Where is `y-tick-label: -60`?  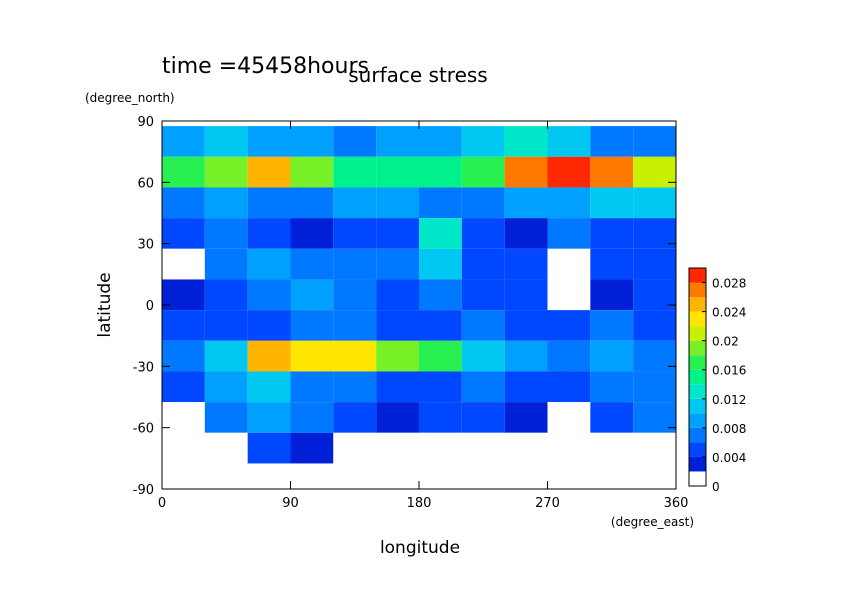
y-tick-label: -60 is located at coordinates (143, 429).